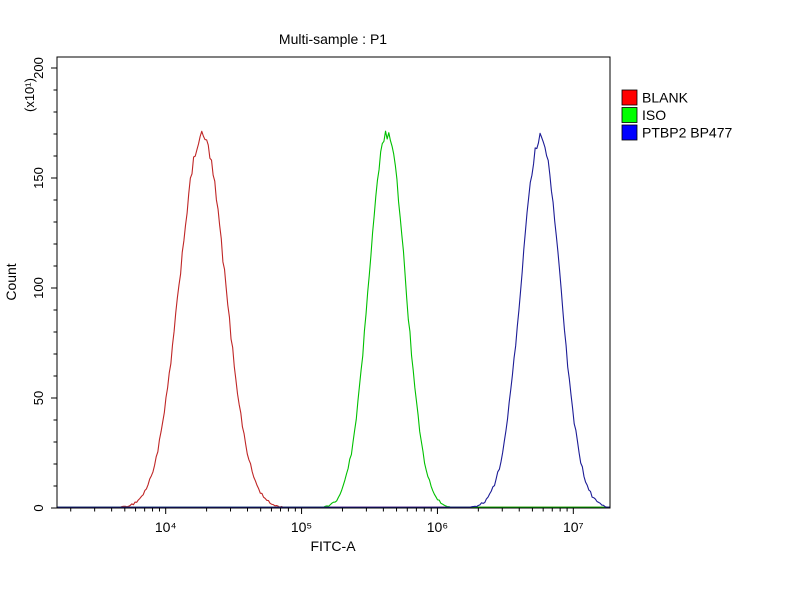 The width and height of the screenshot is (800, 600). I want to click on legend-label-ptbp2-bp477: PTBP2 BP477, so click(687, 133).